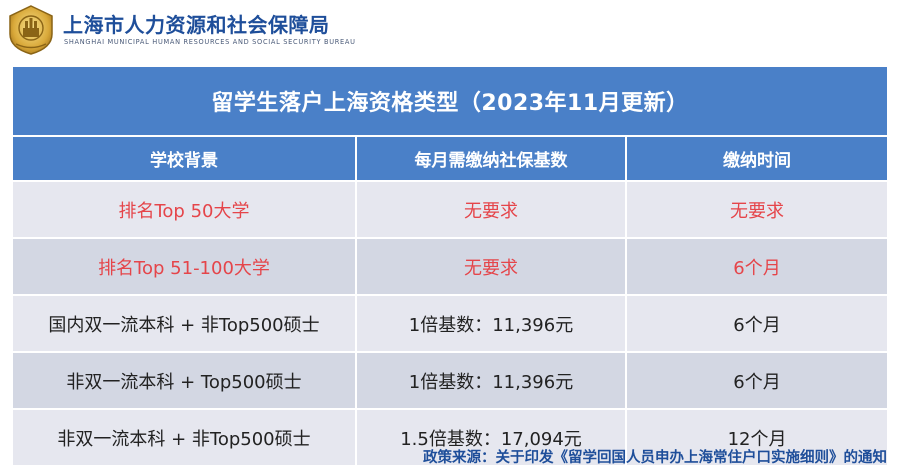 The width and height of the screenshot is (900, 475). Describe the element at coordinates (757, 436) in the screenshot. I see `table-cell-payment-duration: 12个月` at that location.